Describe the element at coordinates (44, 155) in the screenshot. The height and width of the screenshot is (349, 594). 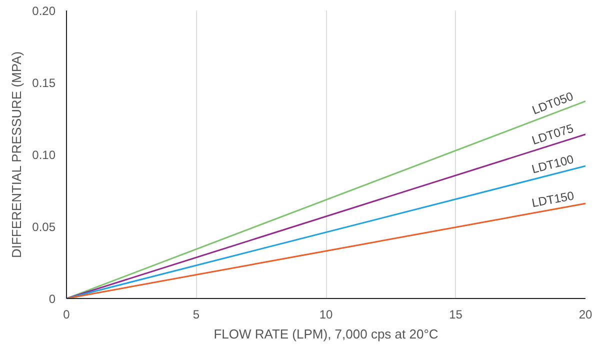
I see `y-tick-label: 0.10` at that location.